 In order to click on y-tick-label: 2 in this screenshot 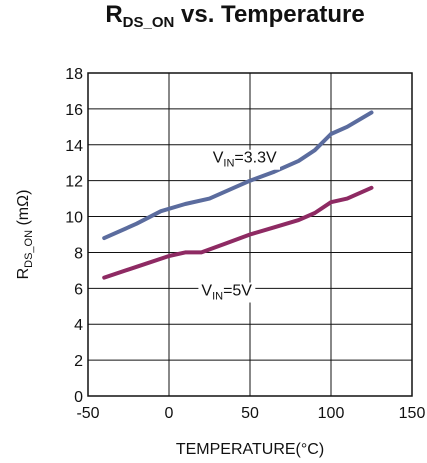, I will do `click(78, 361)`.